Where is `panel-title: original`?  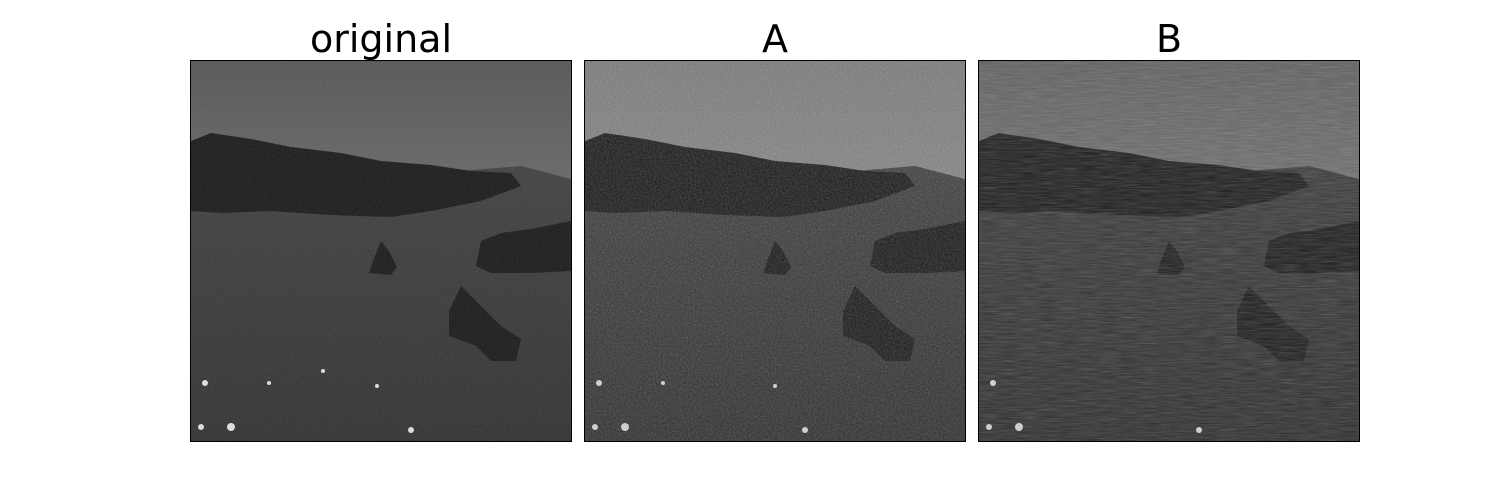 panel-title: original is located at coordinates (381, 39).